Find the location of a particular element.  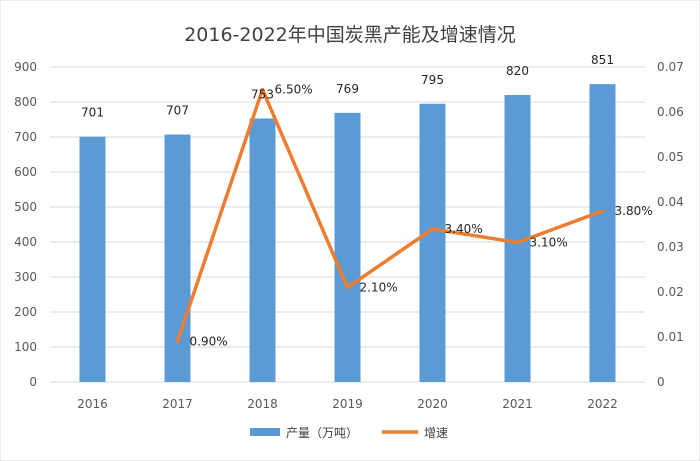

bar-value-label: 707 is located at coordinates (177, 111).